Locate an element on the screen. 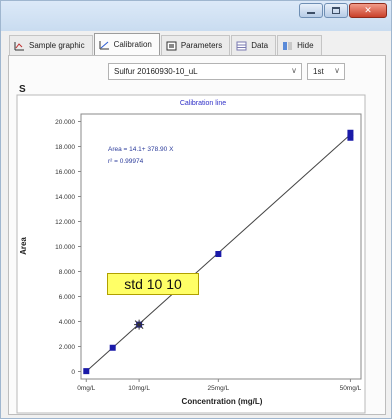 This screenshot has width=392, height=419. tab-sample-graphic: Sample graphic is located at coordinates (51, 45).